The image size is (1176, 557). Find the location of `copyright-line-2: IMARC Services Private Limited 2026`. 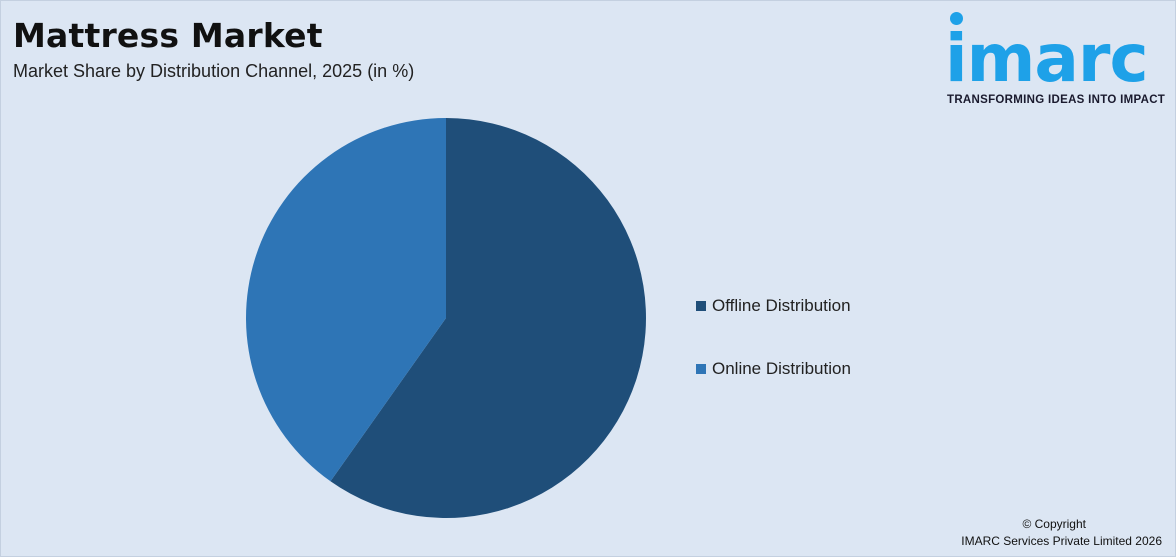

copyright-line-2: IMARC Services Private Limited 2026 is located at coordinates (1061, 541).